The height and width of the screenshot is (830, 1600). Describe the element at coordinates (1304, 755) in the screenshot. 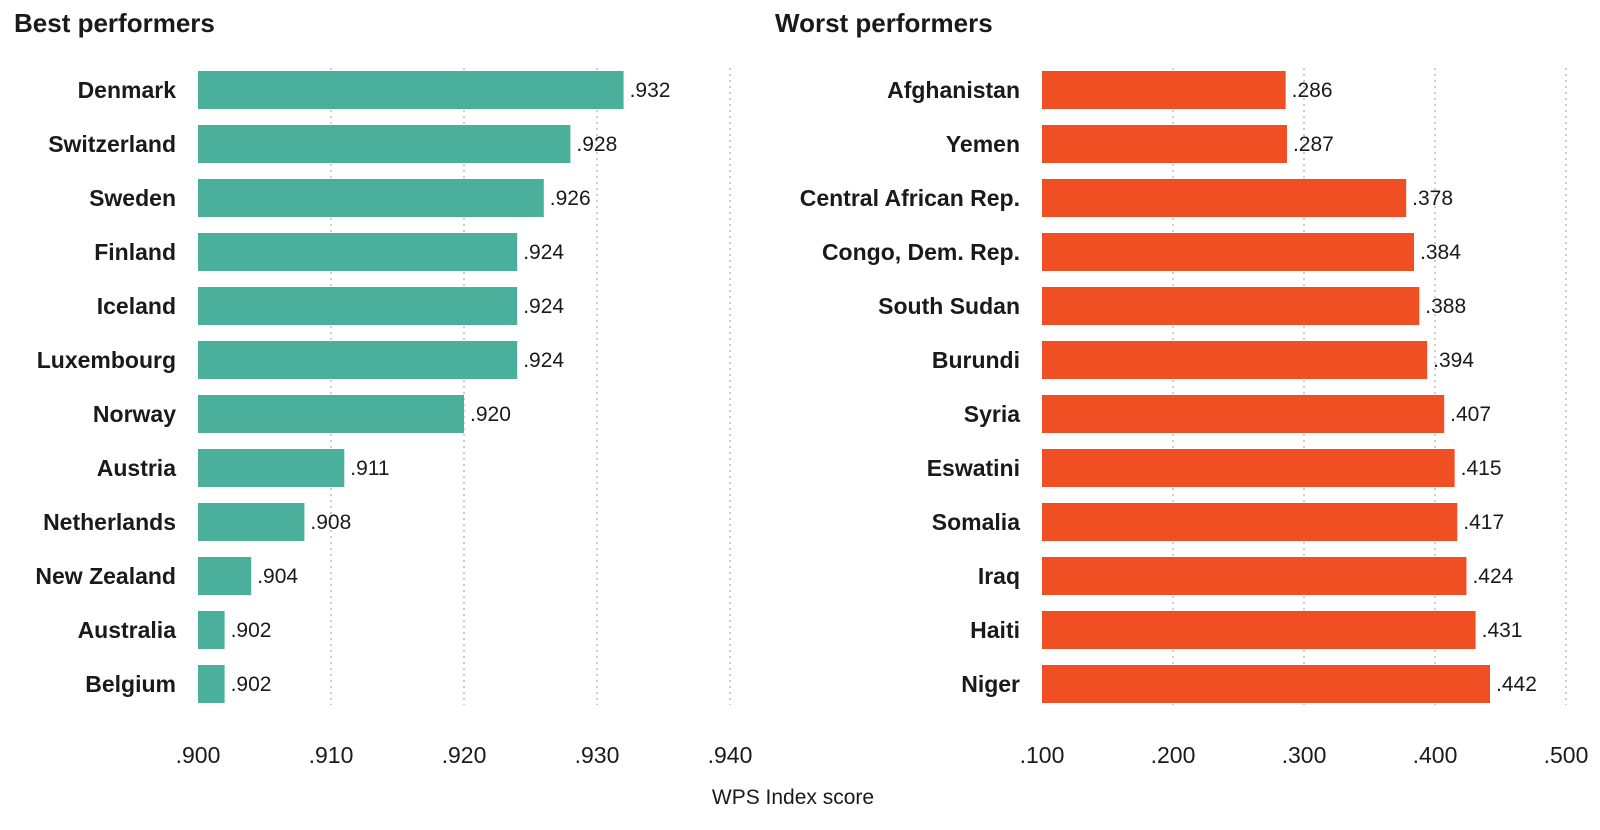

I see `worst-x-tick-label: .300` at that location.